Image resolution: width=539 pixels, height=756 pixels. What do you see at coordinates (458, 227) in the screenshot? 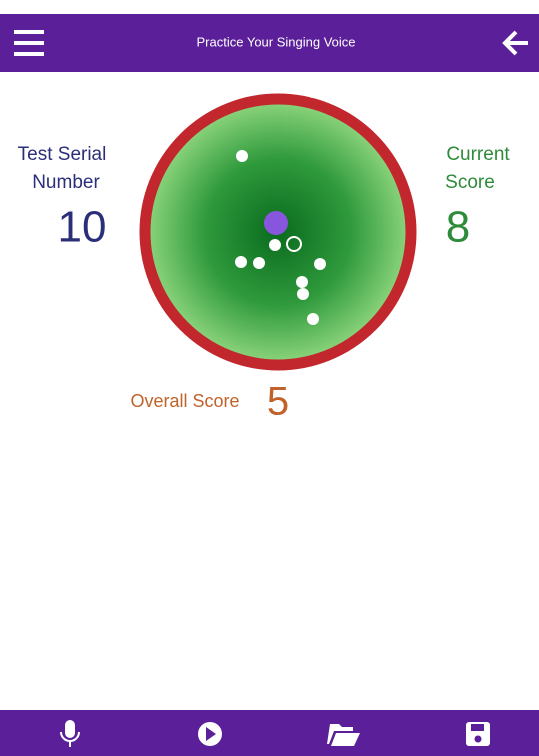
I see `current-value: 8` at bounding box center [458, 227].